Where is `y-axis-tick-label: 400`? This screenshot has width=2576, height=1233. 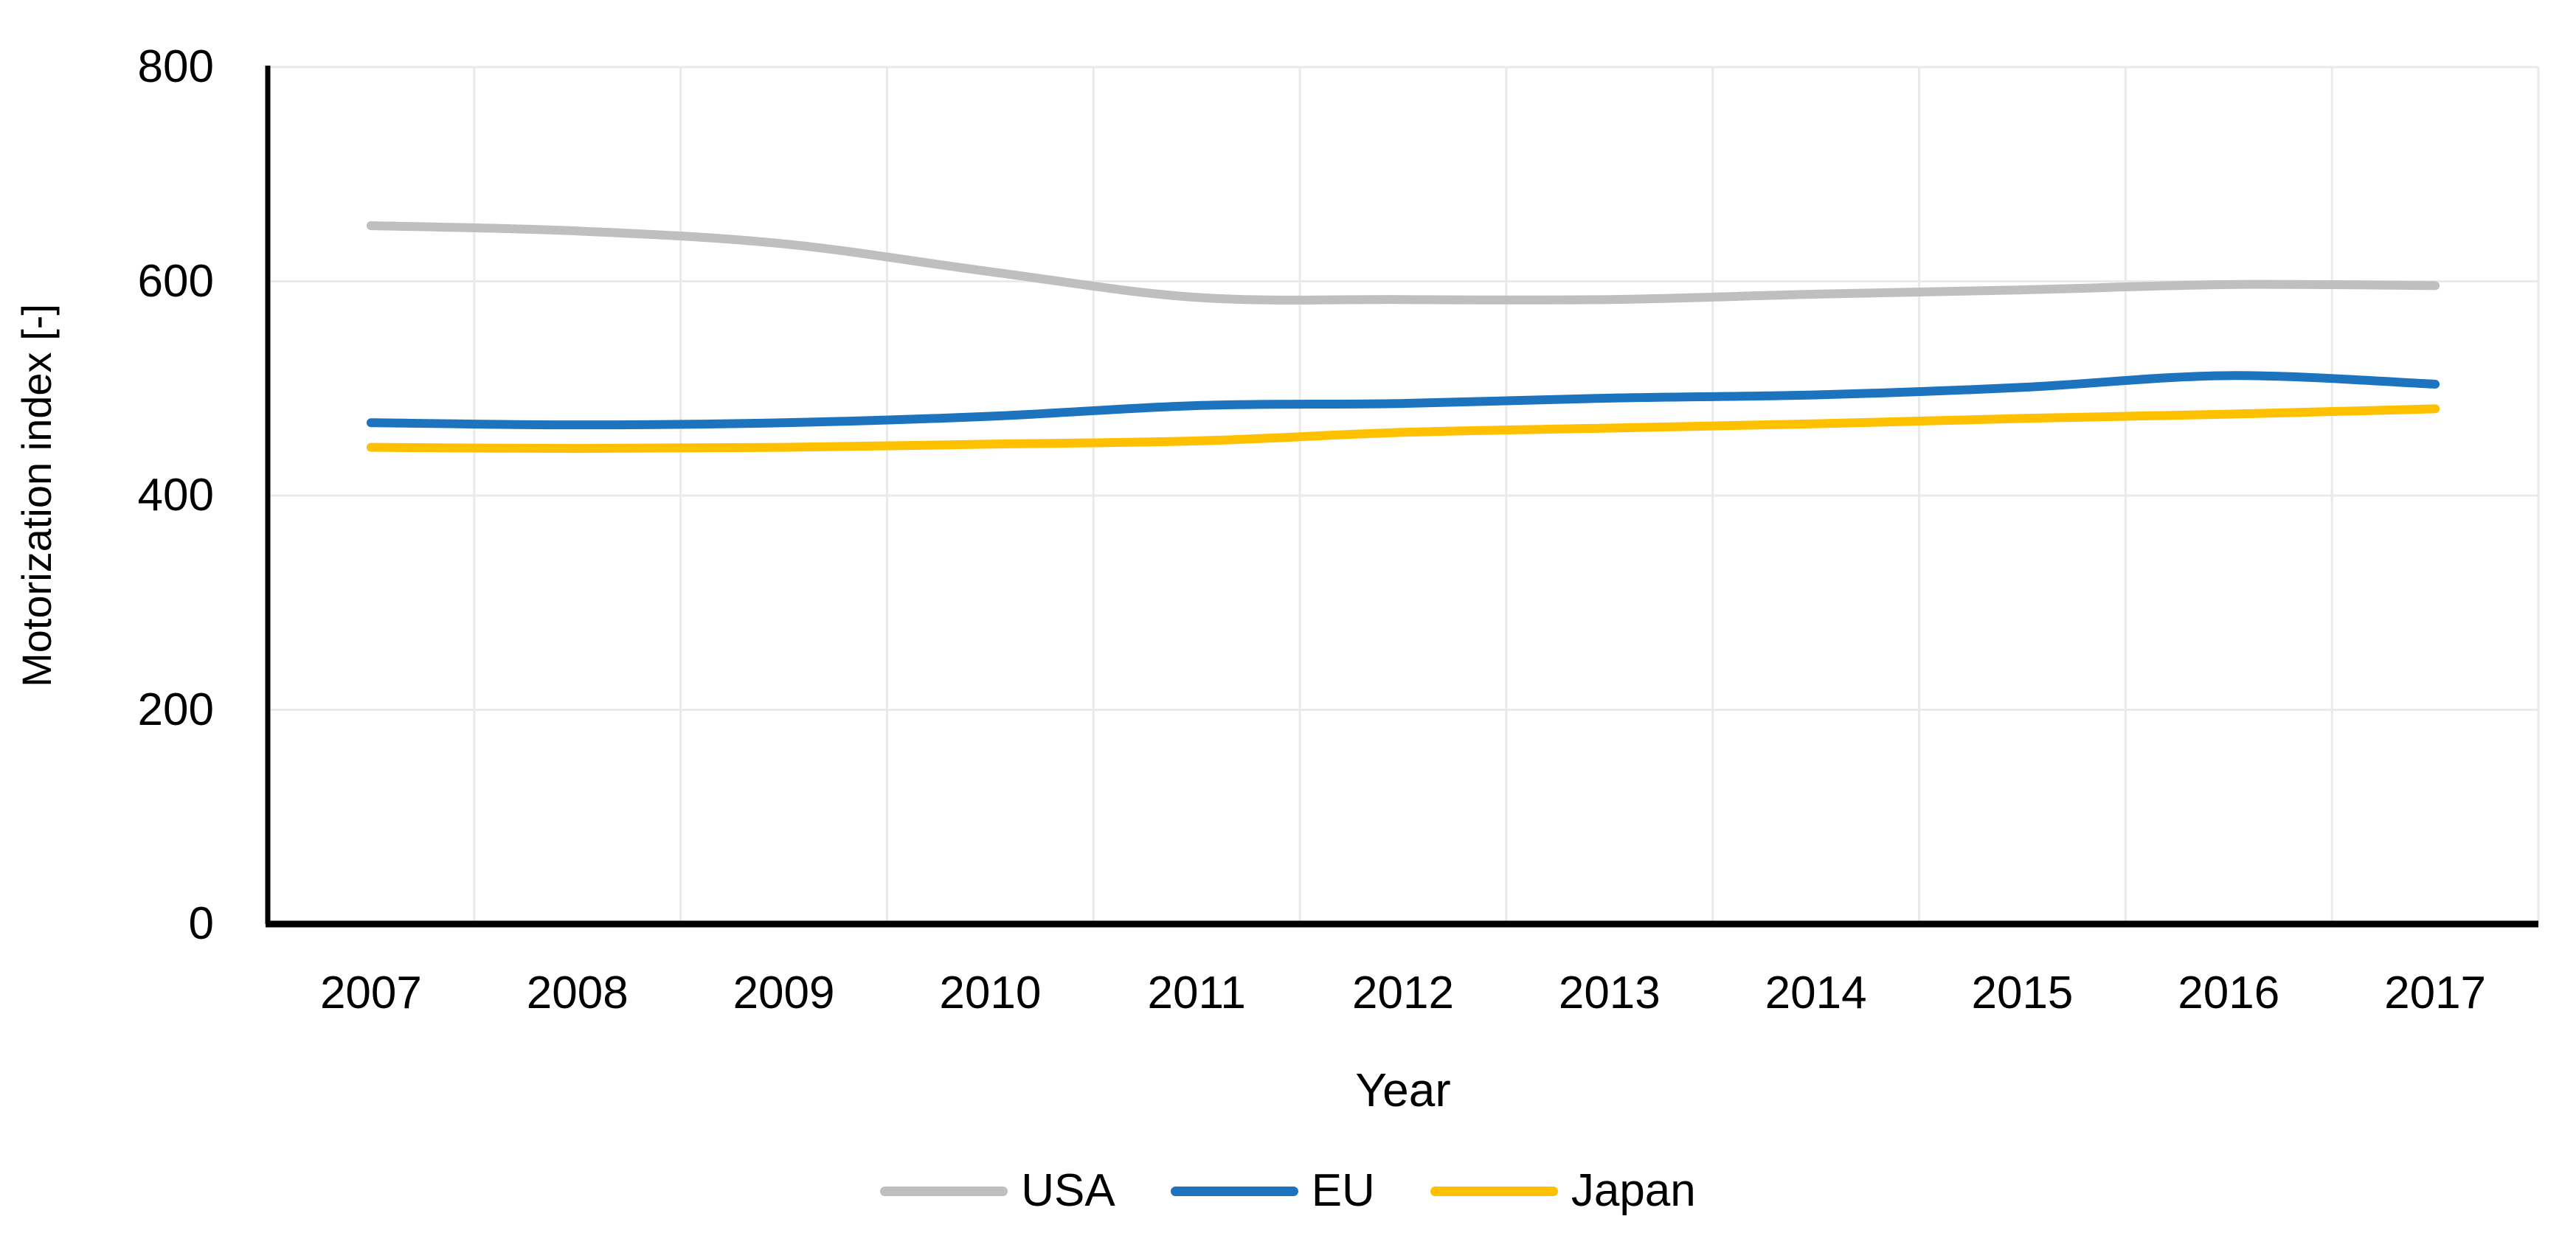 y-axis-tick-label: 400 is located at coordinates (176, 495).